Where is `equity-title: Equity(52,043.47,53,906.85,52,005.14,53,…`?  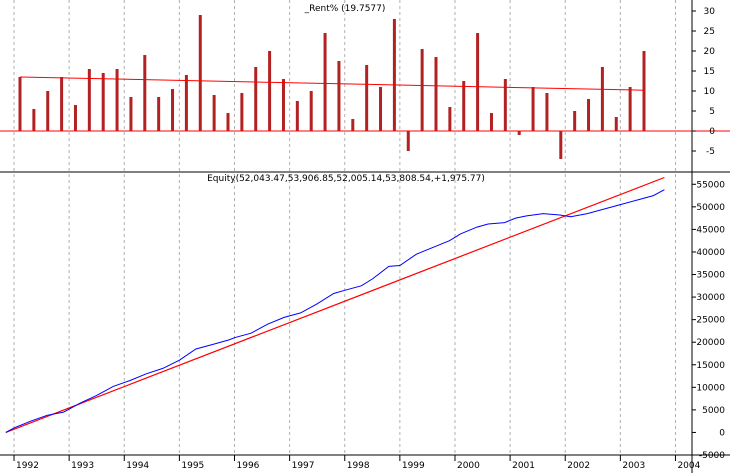 equity-title: Equity(52,043.47,53,906.85,52,005.14,53,… is located at coordinates (346, 179).